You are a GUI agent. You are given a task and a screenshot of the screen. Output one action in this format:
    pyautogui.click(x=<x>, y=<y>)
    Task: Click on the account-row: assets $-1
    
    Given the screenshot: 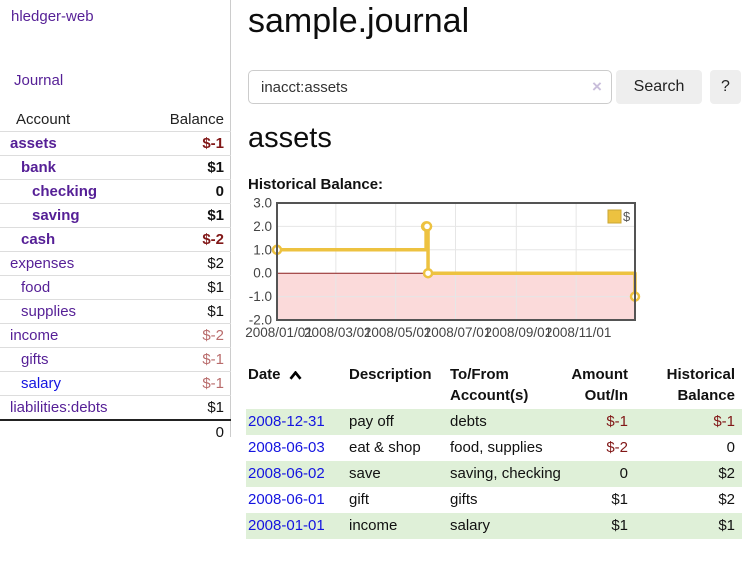 What is the action you would take?
    pyautogui.click(x=115, y=143)
    